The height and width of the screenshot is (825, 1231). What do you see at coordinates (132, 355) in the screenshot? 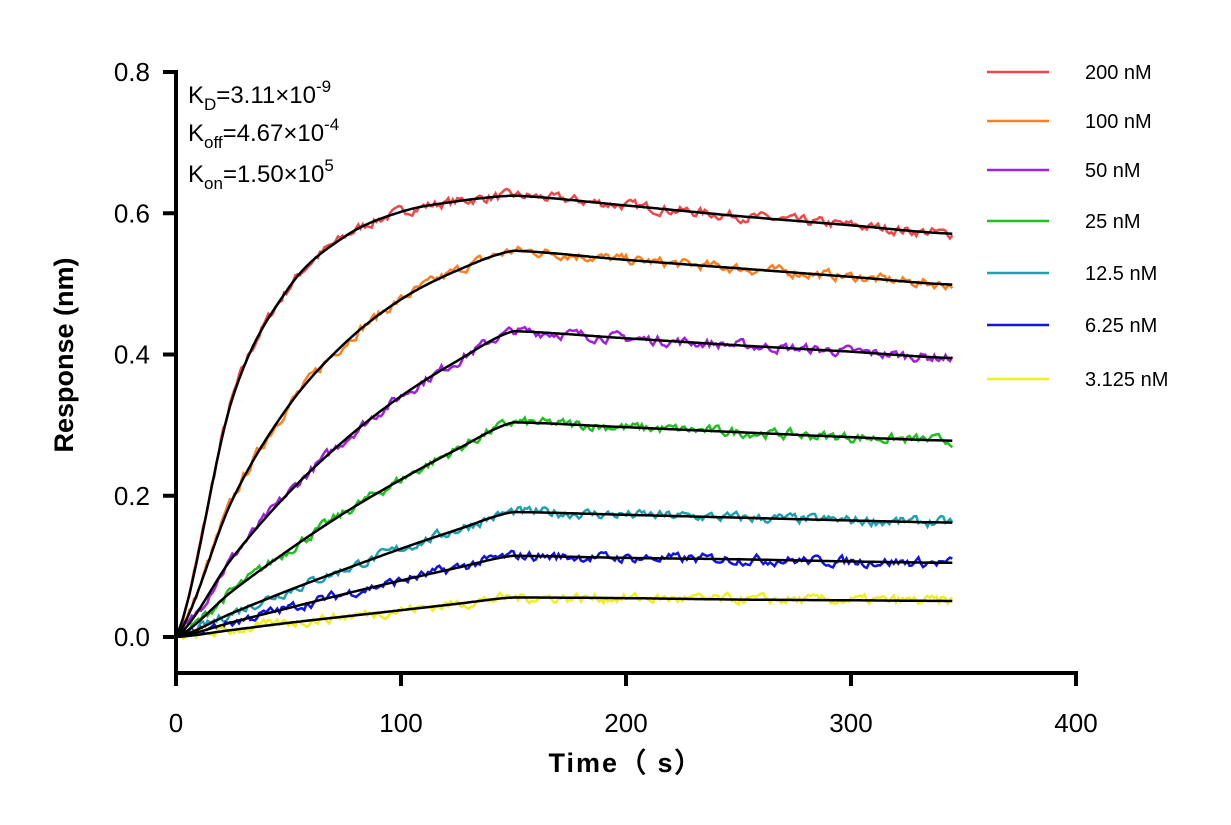
I see `y-tick-label: 0.4` at bounding box center [132, 355].